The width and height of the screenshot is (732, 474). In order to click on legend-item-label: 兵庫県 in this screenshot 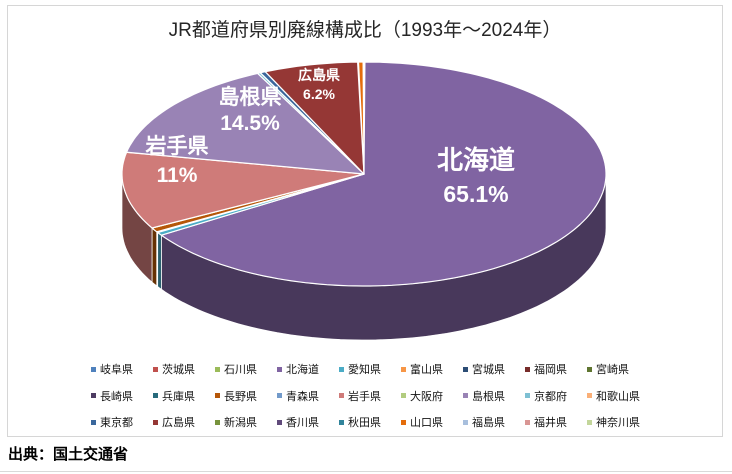, I will do `click(178, 396)`.